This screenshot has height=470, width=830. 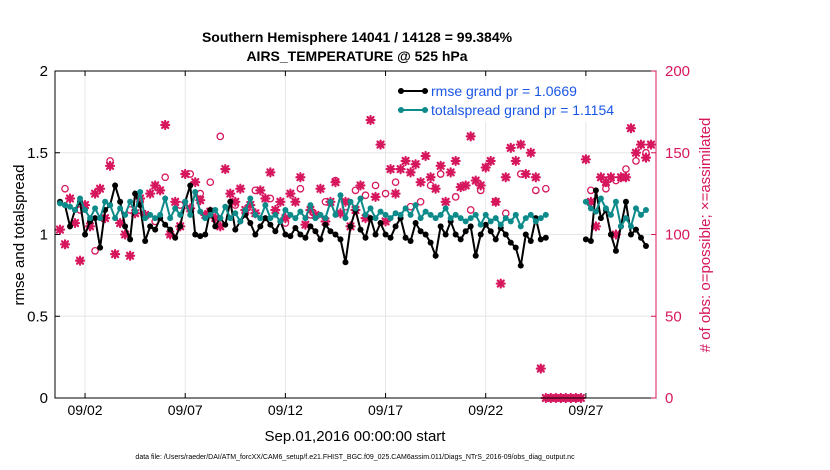 What do you see at coordinates (401, 110) in the screenshot?
I see `legend-spread-marker-a` at bounding box center [401, 110].